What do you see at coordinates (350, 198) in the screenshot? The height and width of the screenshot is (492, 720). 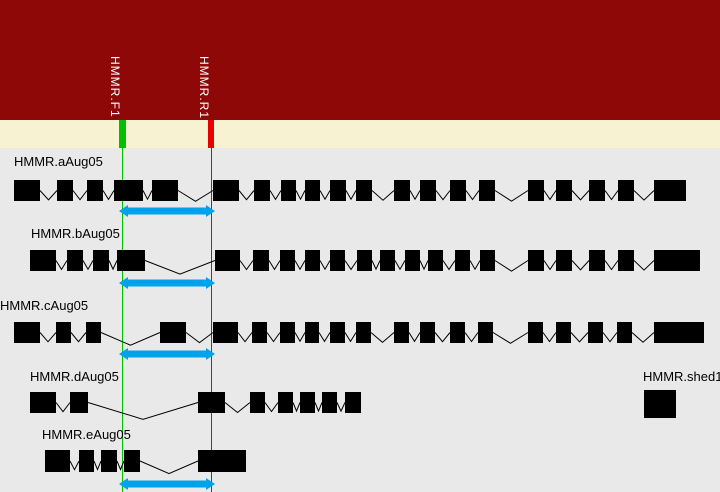 I see `transcript-HMMR.aAug05` at bounding box center [350, 198].